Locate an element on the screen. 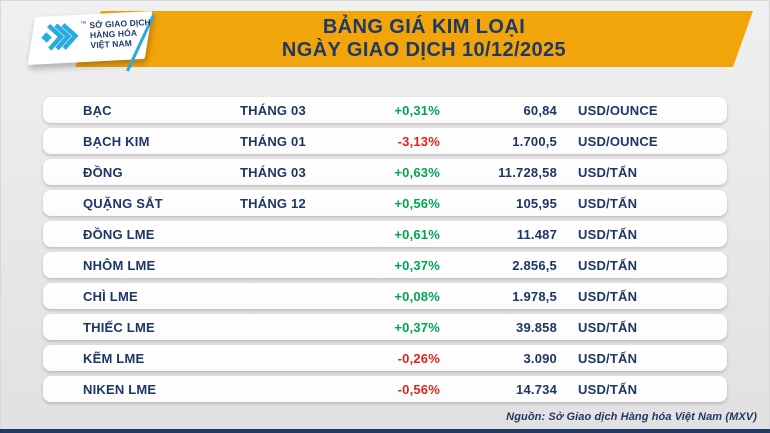 This screenshot has height=433, width=770. metal-name: CHÌ LME is located at coordinates (110, 296).